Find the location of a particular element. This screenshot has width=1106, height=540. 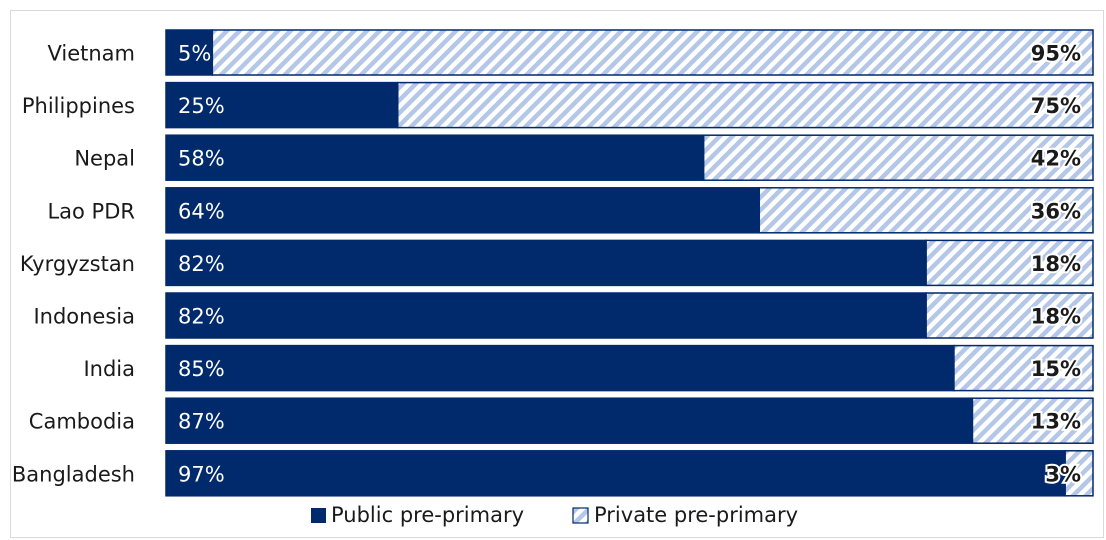

bar-public-nepal is located at coordinates (435, 157).